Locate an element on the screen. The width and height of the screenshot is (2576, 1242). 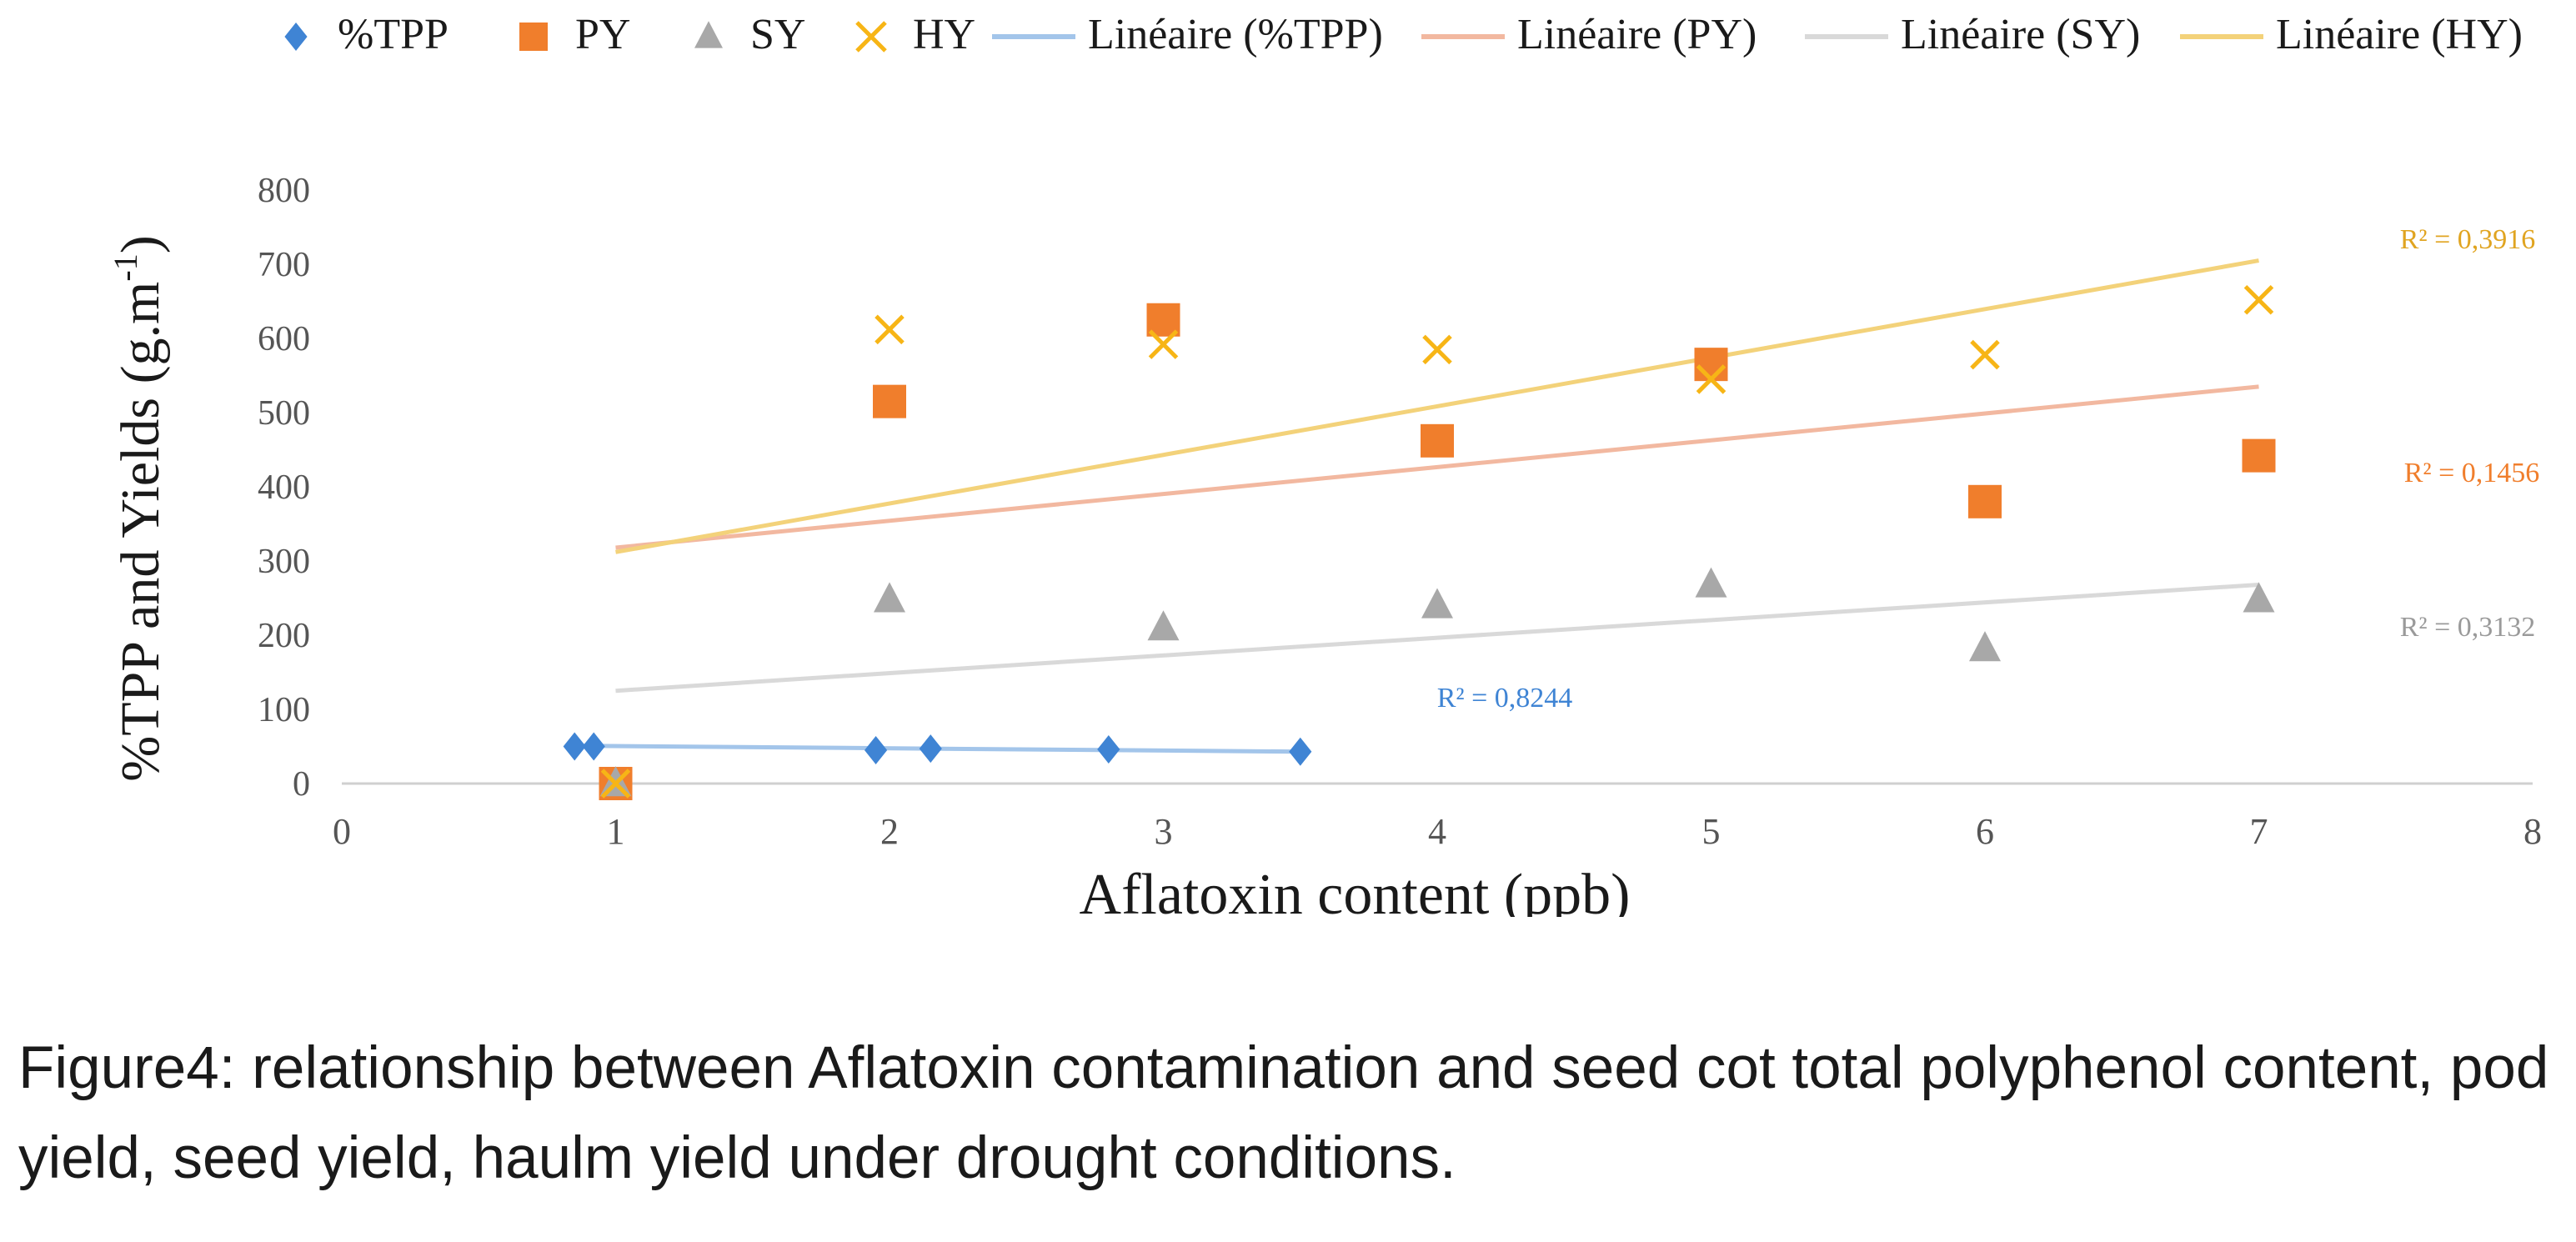
x-tick-labels: 0 1 2 3 4 5 6 7 8 is located at coordinates (1437, 831).